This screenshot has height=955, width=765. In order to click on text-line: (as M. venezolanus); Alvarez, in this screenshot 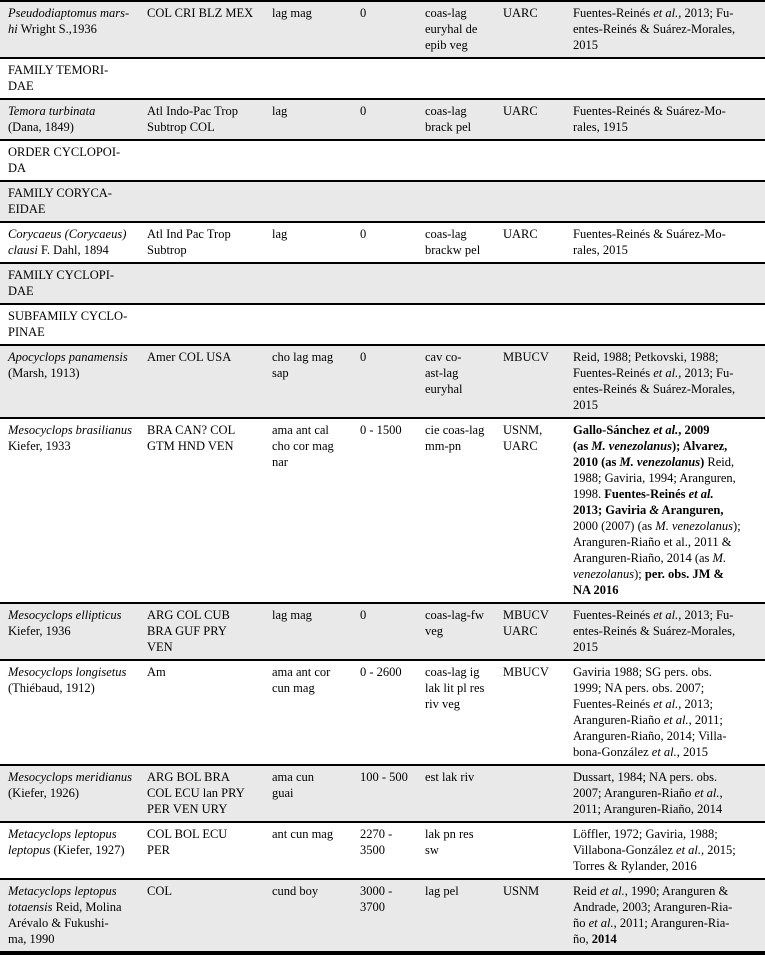, I will do `click(650, 446)`.